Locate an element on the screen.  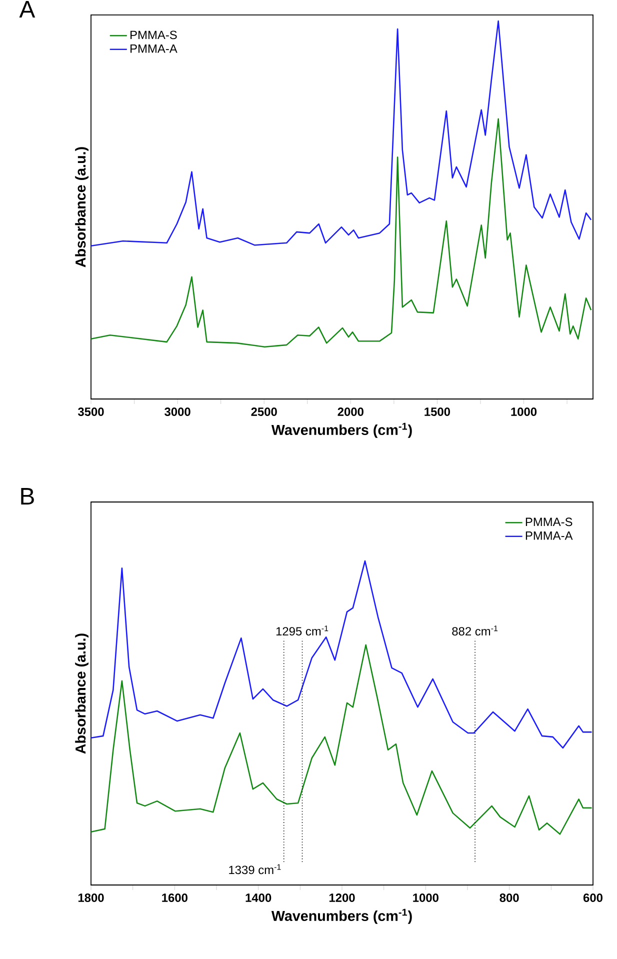
x-tick-label: 800 is located at coordinates (509, 898).